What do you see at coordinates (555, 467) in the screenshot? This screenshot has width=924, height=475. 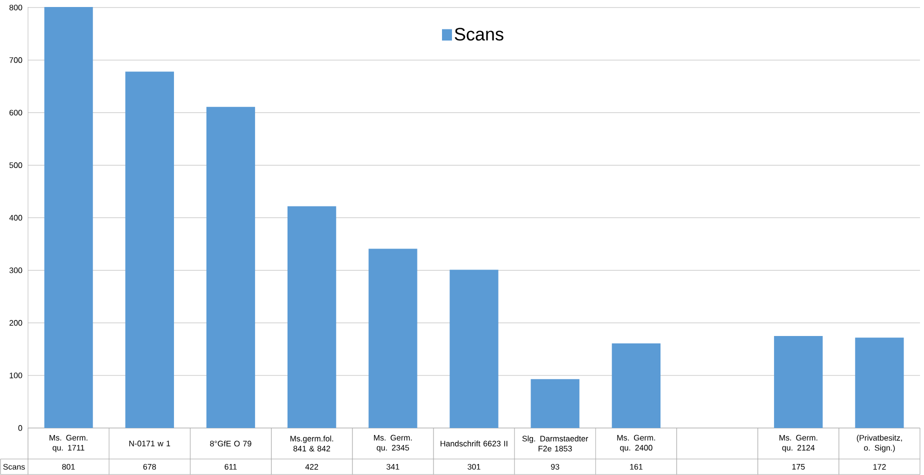 I see `data-label: 93` at bounding box center [555, 467].